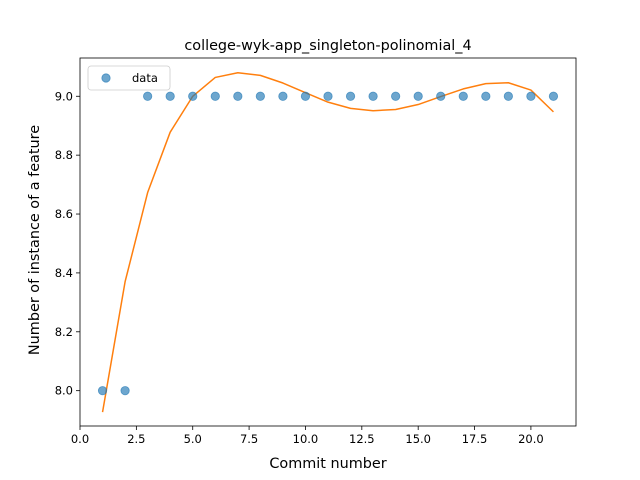 The image size is (640, 480). I want to click on x-tick-label: 5.0, so click(193, 439).